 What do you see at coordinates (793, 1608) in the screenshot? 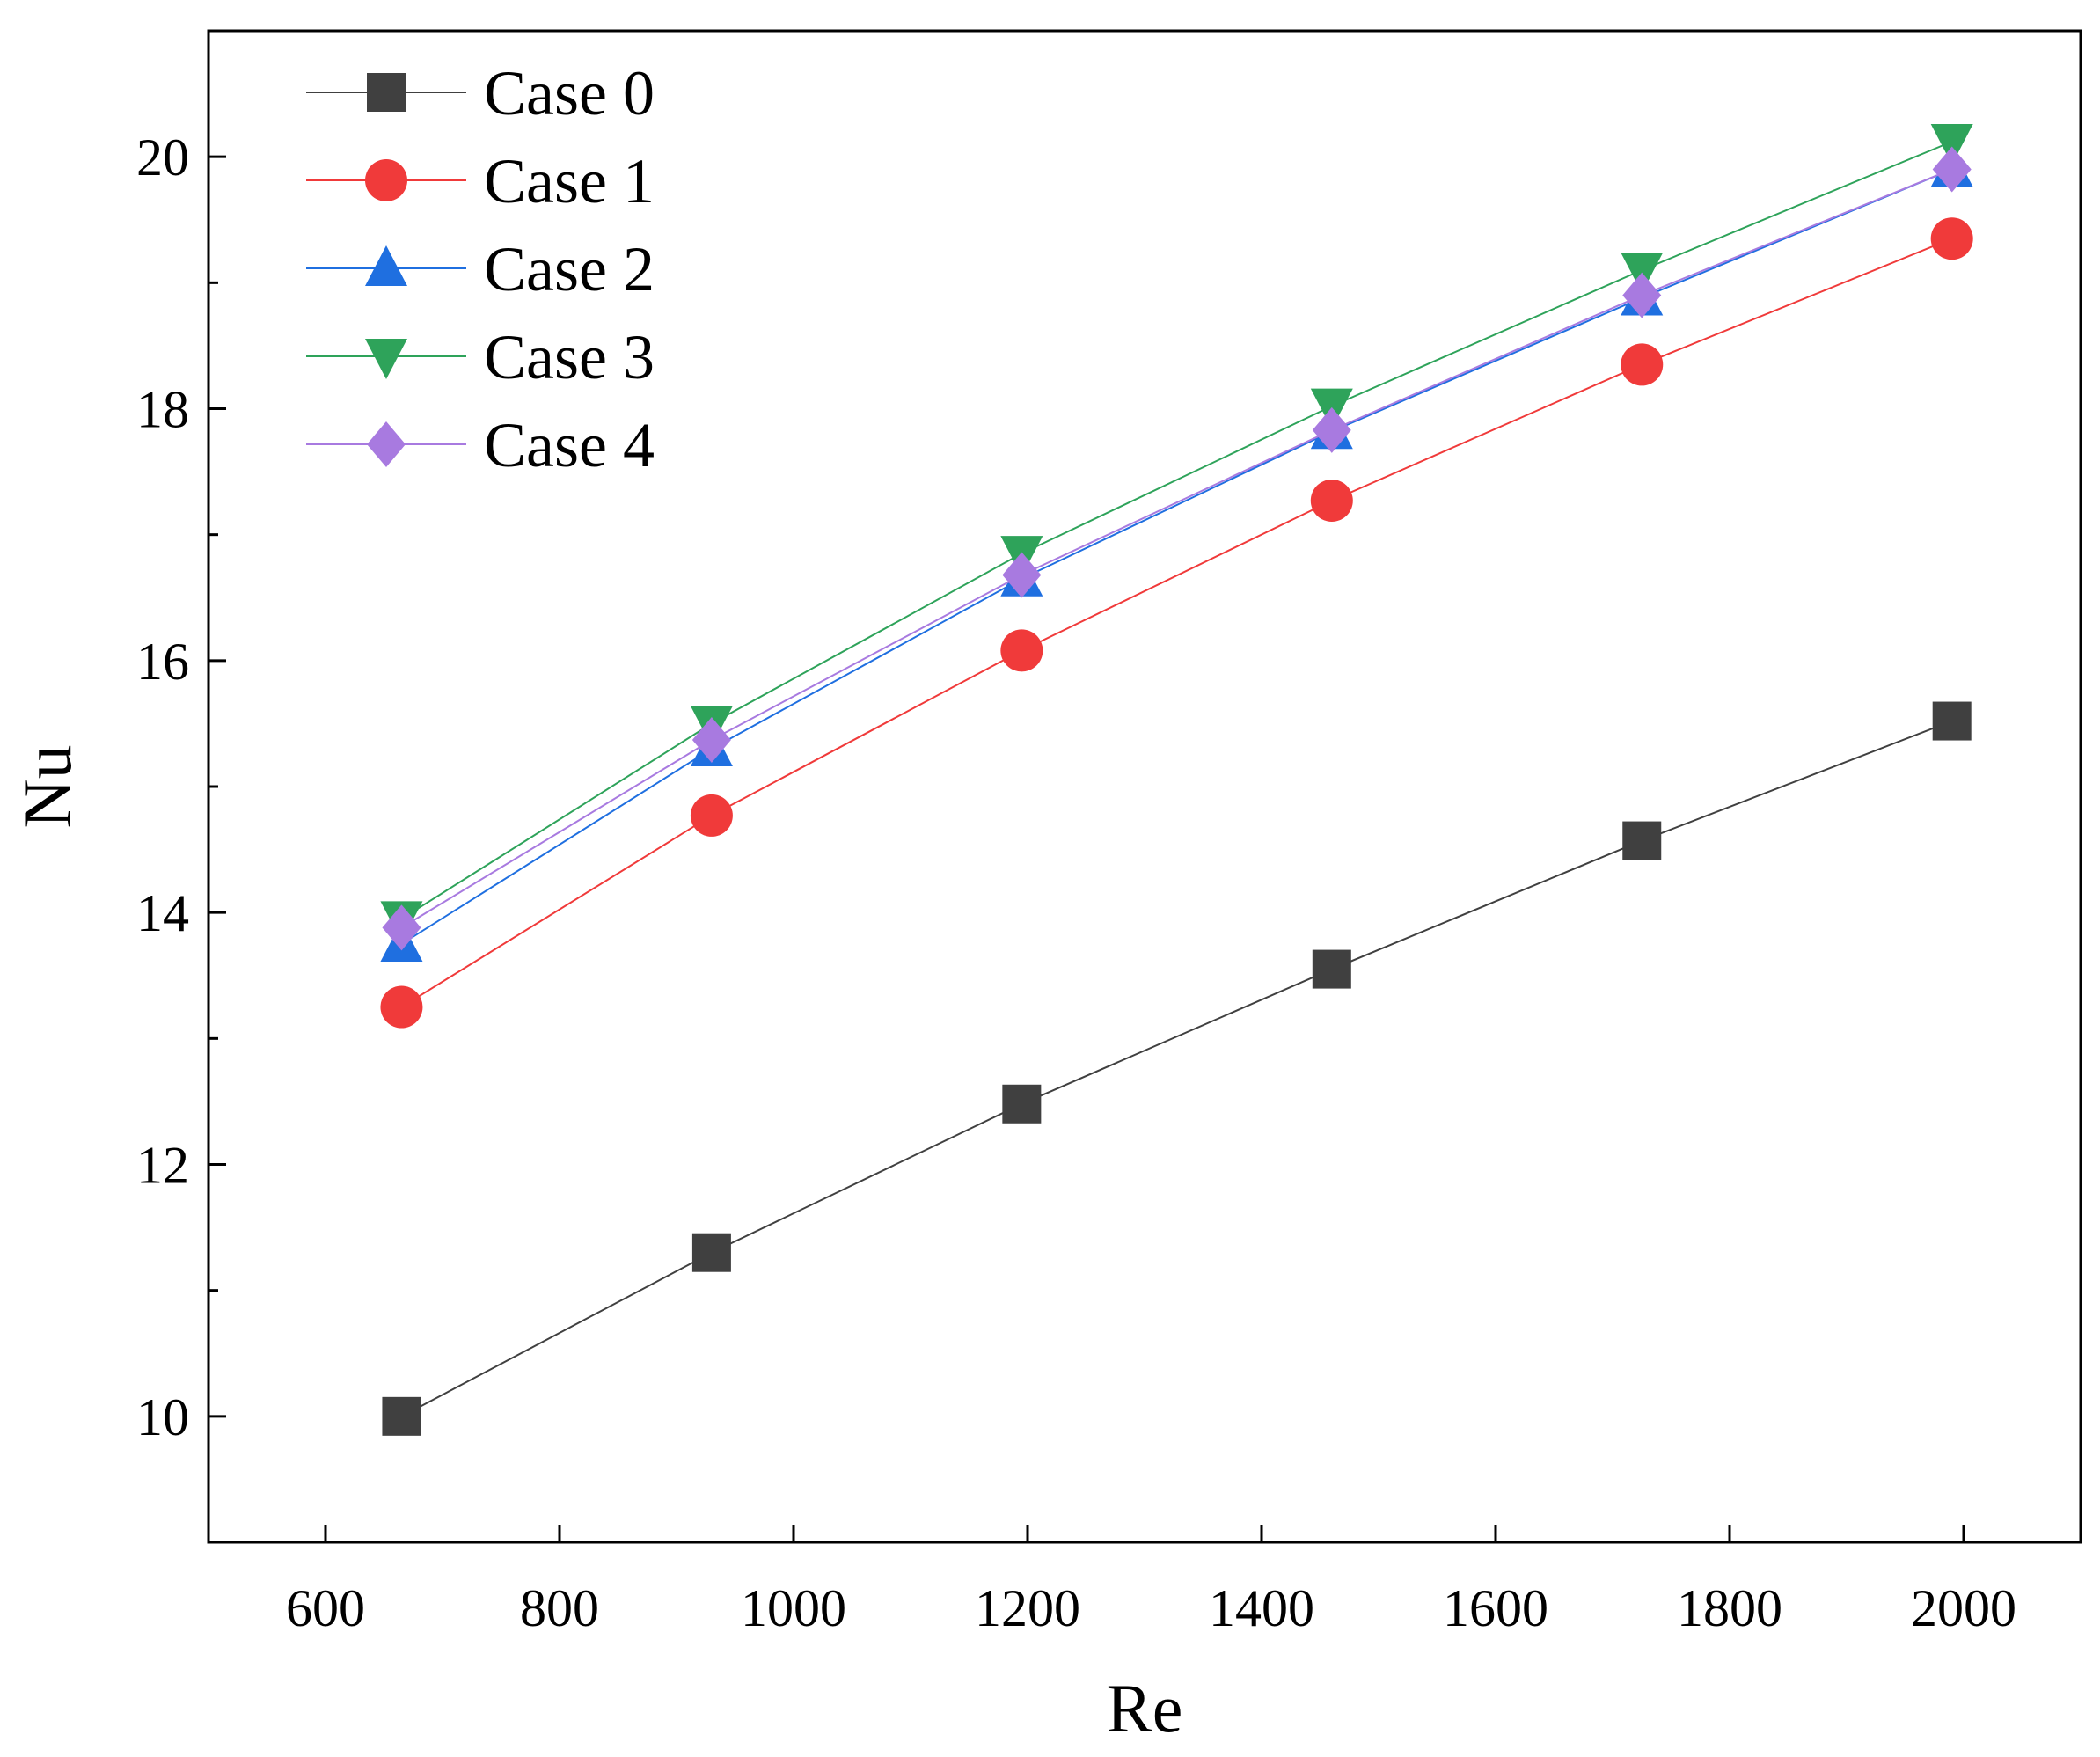
I see `x-tick-label: 1000` at bounding box center [793, 1608].